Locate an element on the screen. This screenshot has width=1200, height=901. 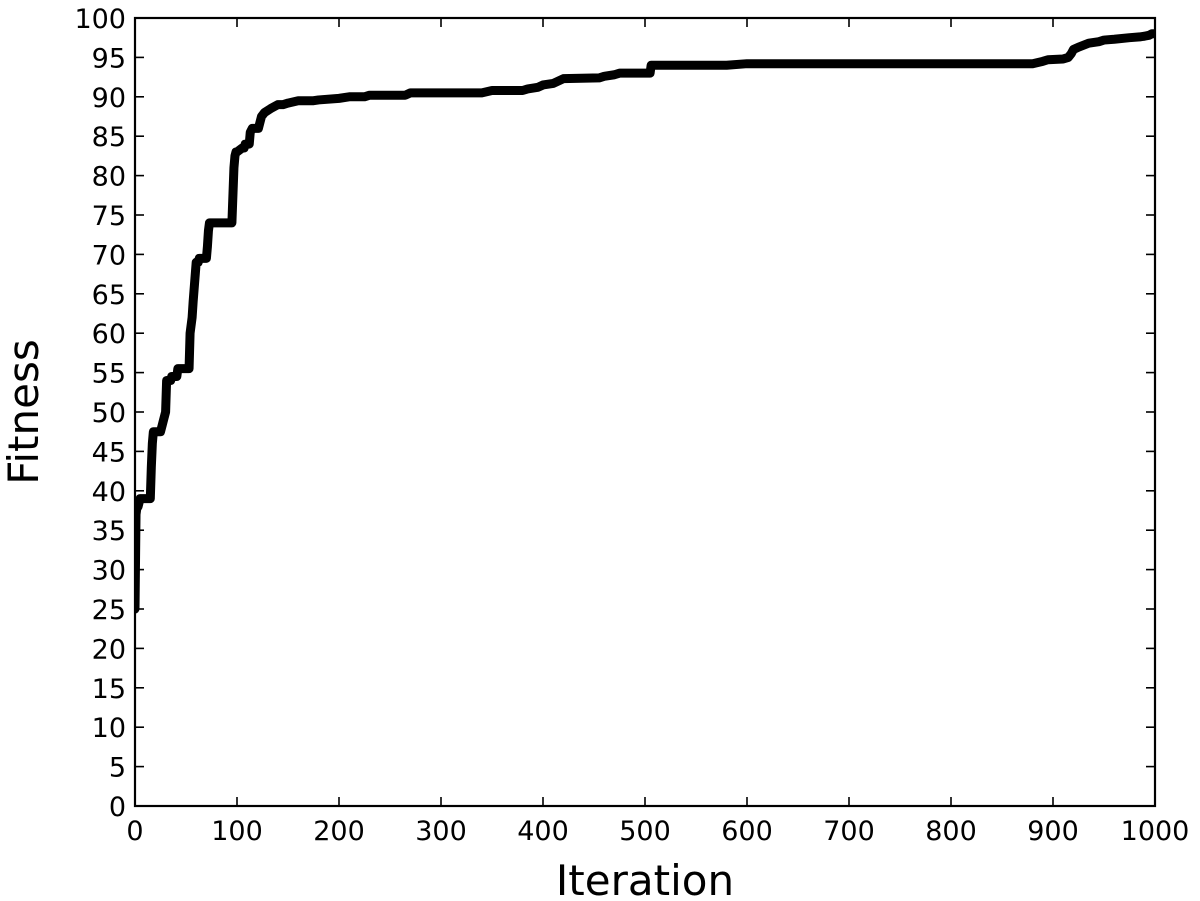
y-axis-label: Fitness is located at coordinates (24, 411).